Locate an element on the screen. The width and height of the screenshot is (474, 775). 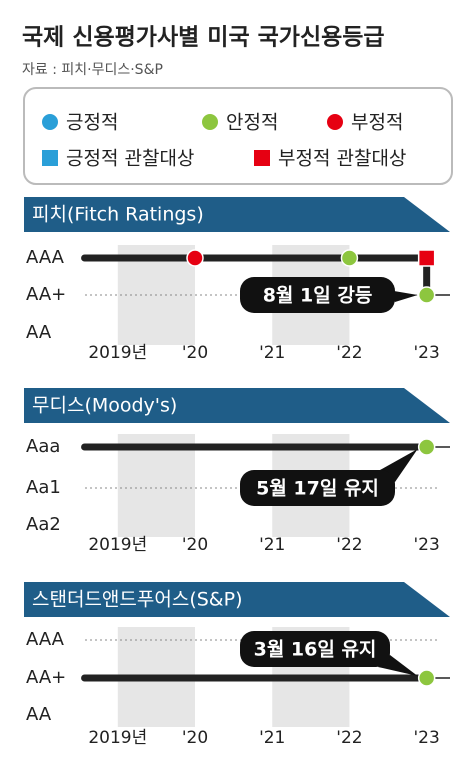
callout-text: 3월 16일 유지 is located at coordinates (315, 650).